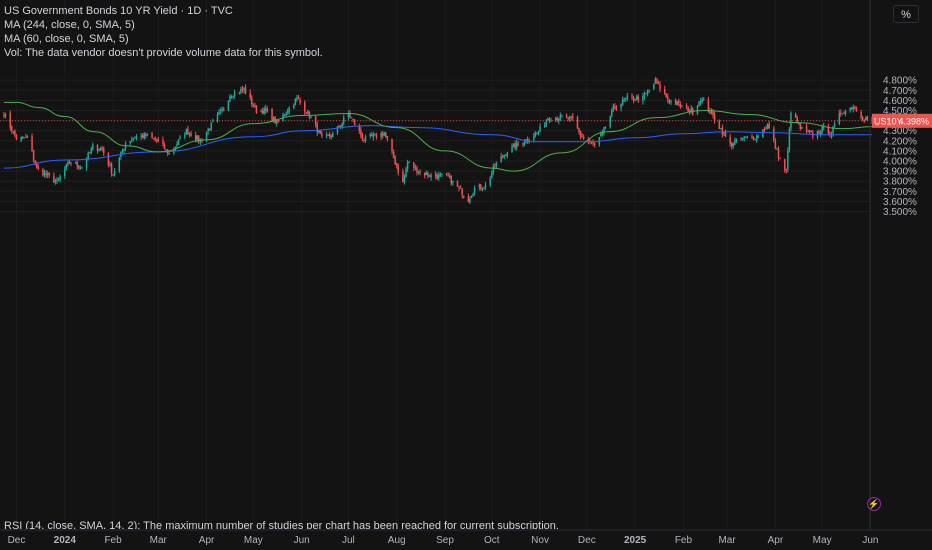 This screenshot has height=550, width=932. Describe the element at coordinates (635, 540) in the screenshot. I see `x-tick-label: 2025` at that location.